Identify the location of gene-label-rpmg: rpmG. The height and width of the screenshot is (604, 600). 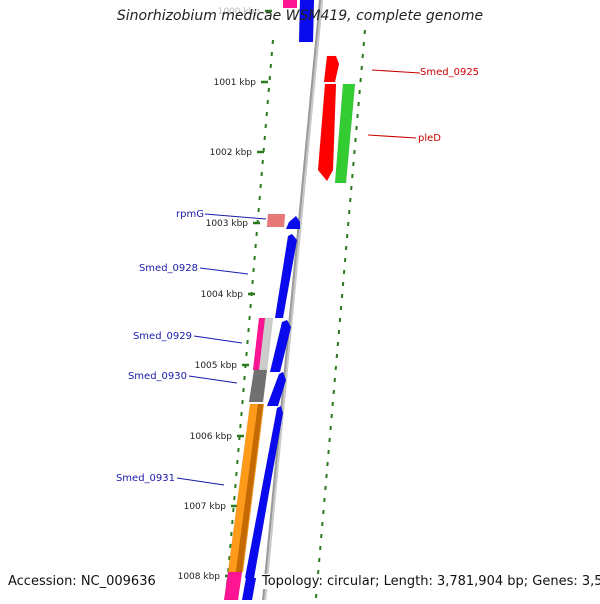
(190, 214).